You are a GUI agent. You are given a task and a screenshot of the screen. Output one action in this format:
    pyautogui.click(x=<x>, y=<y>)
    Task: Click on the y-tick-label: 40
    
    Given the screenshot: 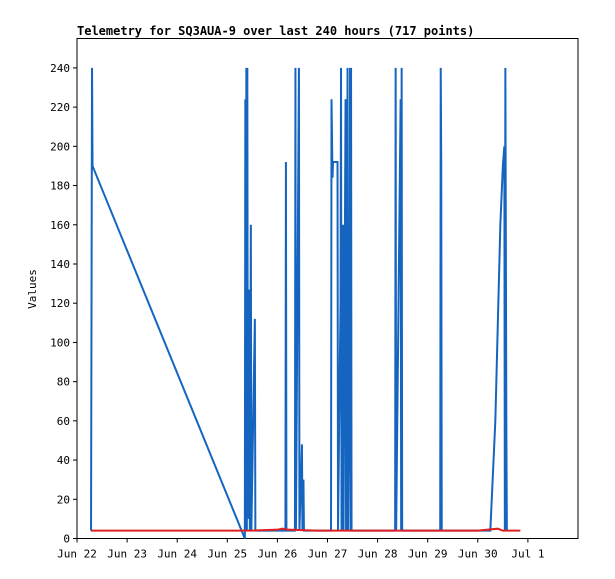 What is the action you would take?
    pyautogui.click(x=63, y=460)
    